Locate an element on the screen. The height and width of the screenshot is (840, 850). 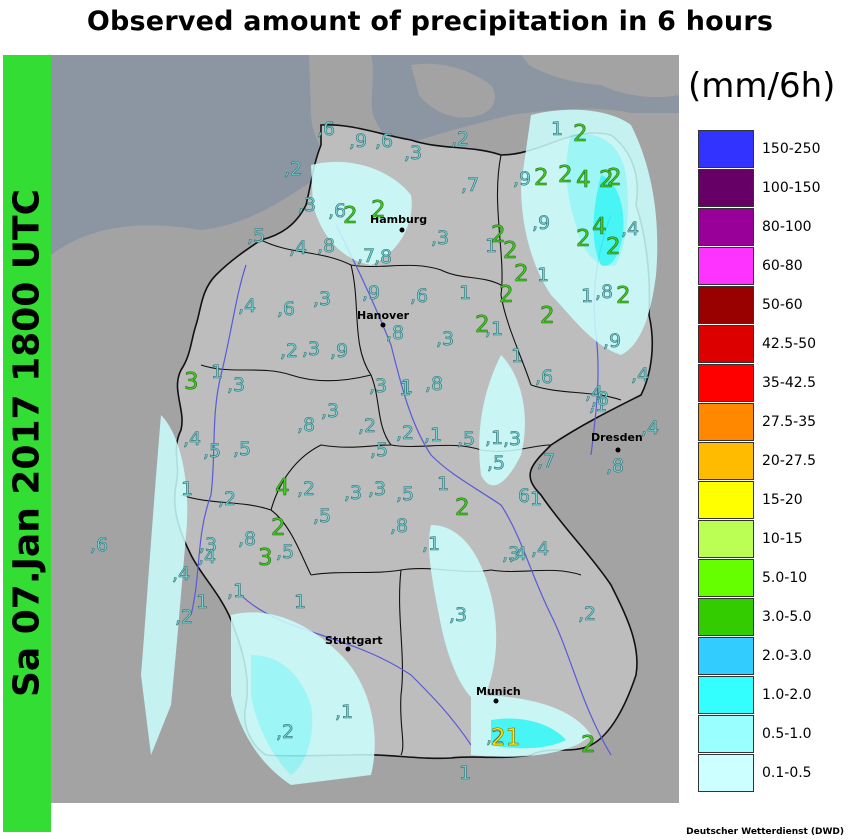
legend-label: 150-250 is located at coordinates (791, 149).